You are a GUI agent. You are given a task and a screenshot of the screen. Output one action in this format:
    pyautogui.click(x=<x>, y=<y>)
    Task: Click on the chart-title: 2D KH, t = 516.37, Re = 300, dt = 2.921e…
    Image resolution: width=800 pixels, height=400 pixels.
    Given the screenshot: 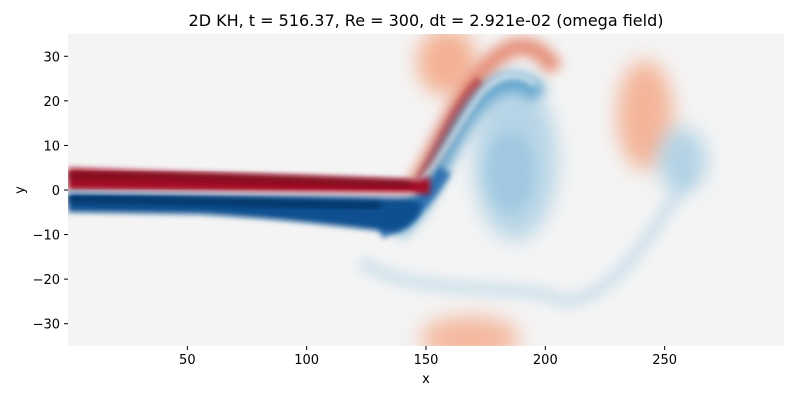 What is the action you would take?
    pyautogui.click(x=426, y=20)
    